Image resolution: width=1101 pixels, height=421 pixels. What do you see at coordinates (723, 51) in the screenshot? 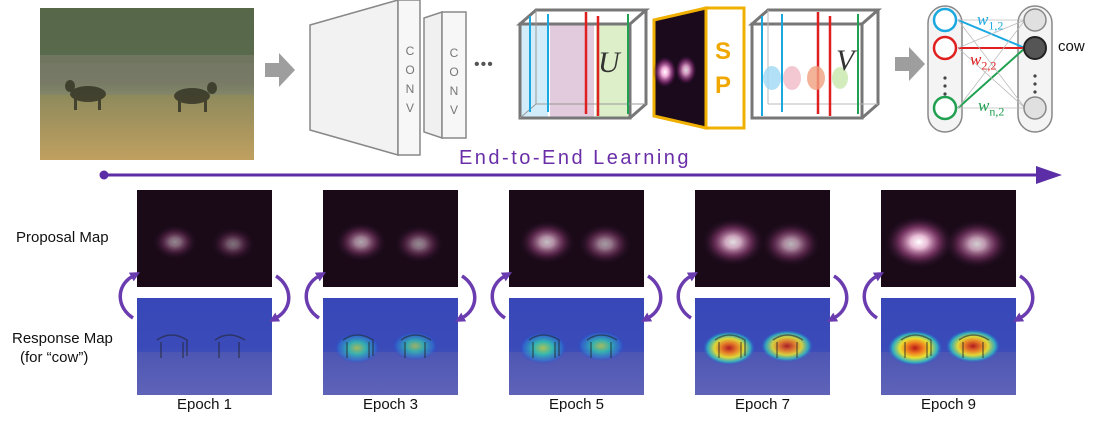
I see `sp-label-s: S` at bounding box center [723, 51].